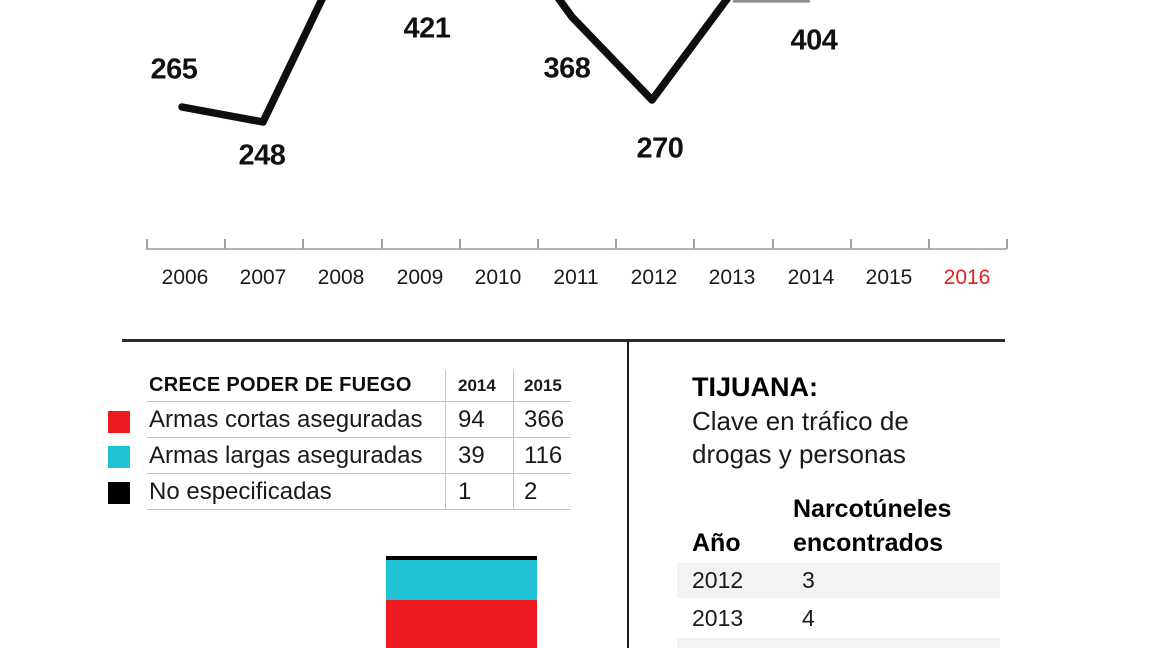 The width and height of the screenshot is (1152, 648). Describe the element at coordinates (420, 277) in the screenshot. I see `axis-year-label-2009: 2009` at that location.